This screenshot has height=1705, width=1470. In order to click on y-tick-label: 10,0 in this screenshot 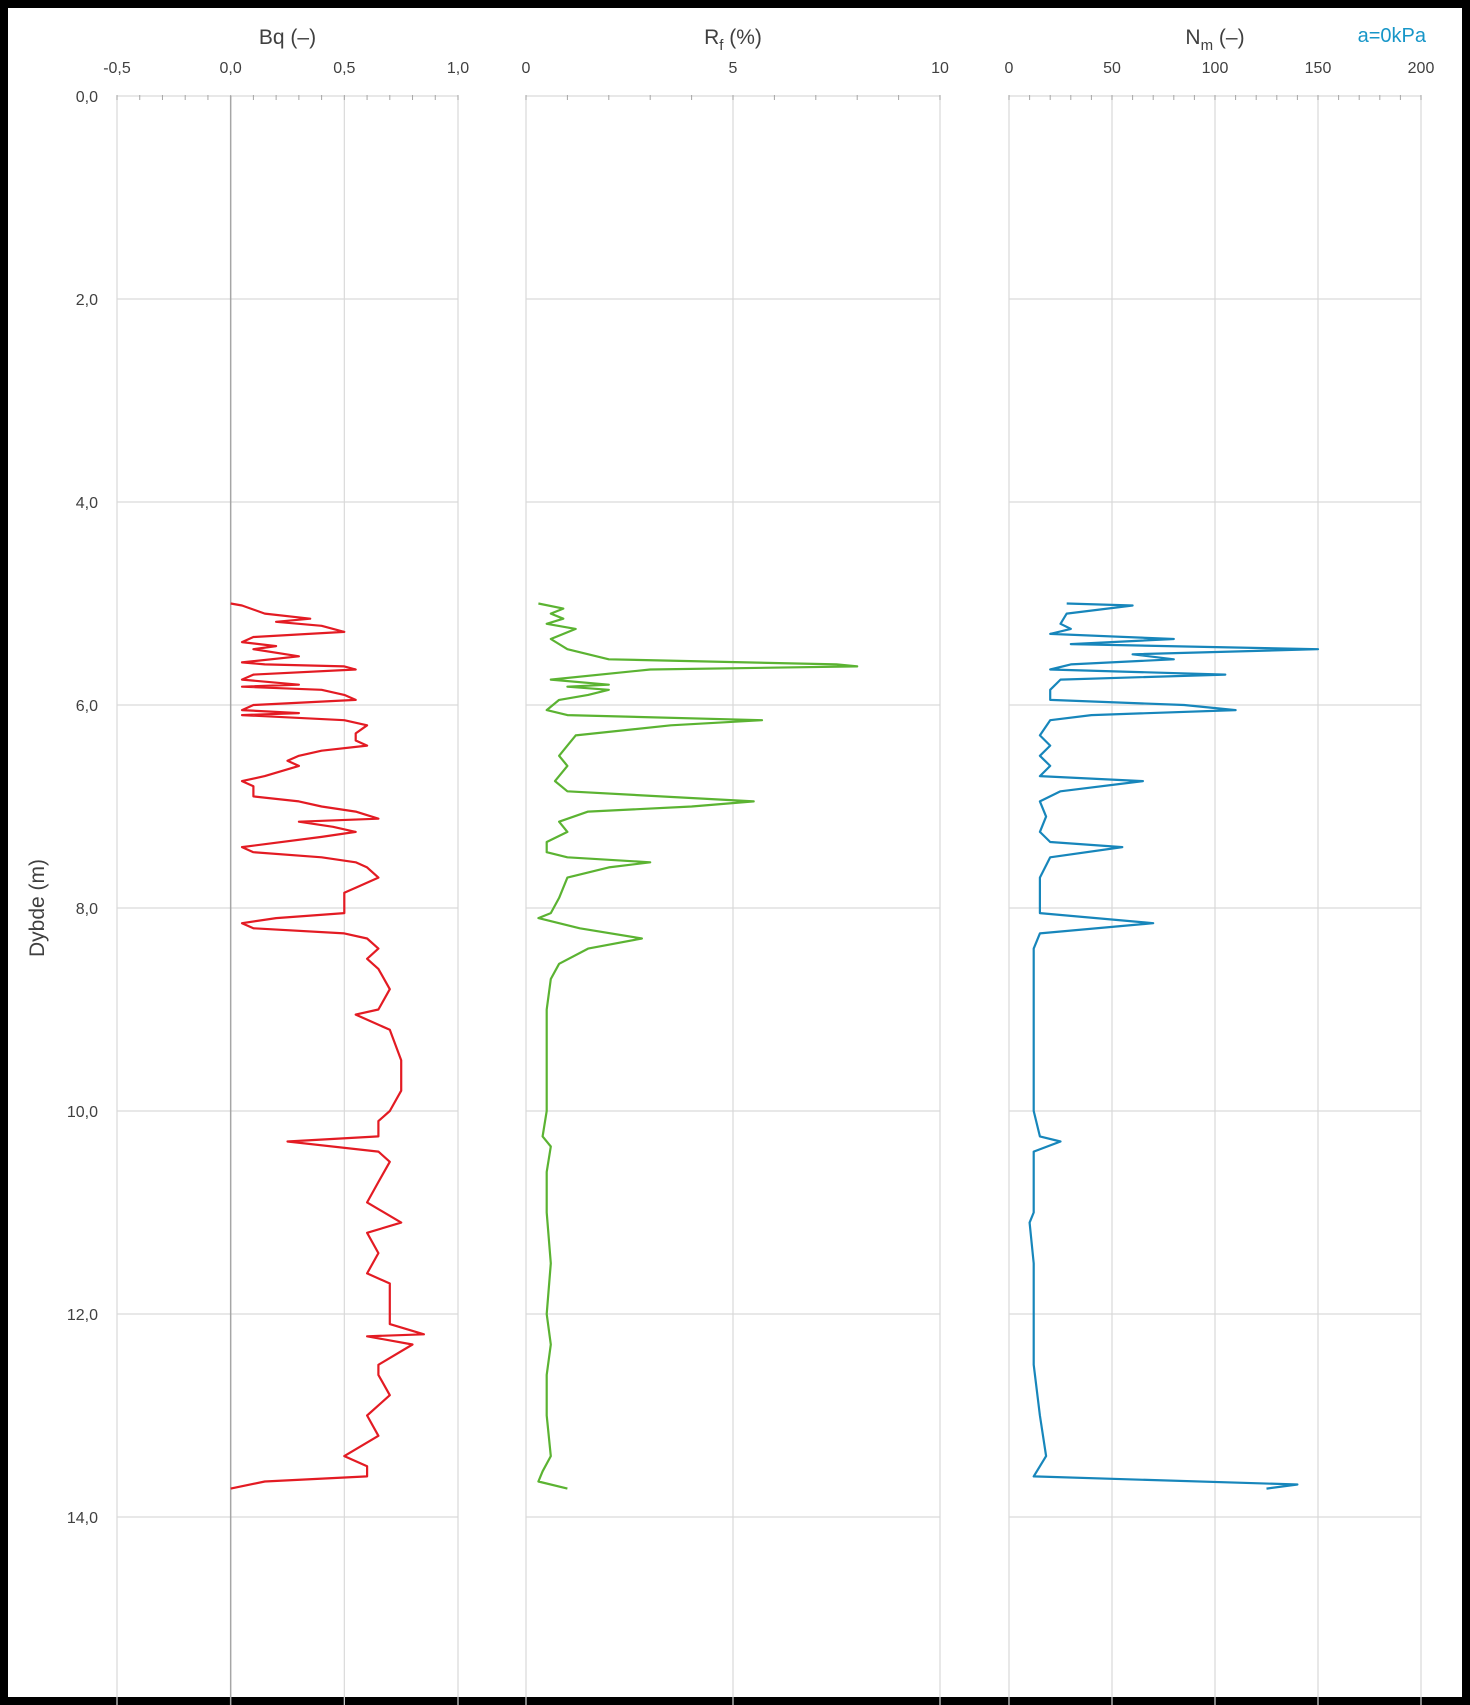, I will do `click(82, 1112)`.